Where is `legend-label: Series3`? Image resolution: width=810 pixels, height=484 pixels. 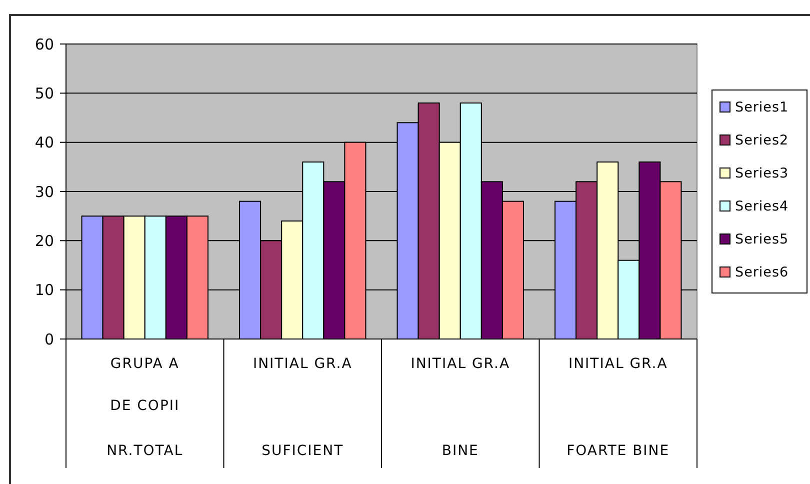 legend-label: Series3 is located at coordinates (762, 174).